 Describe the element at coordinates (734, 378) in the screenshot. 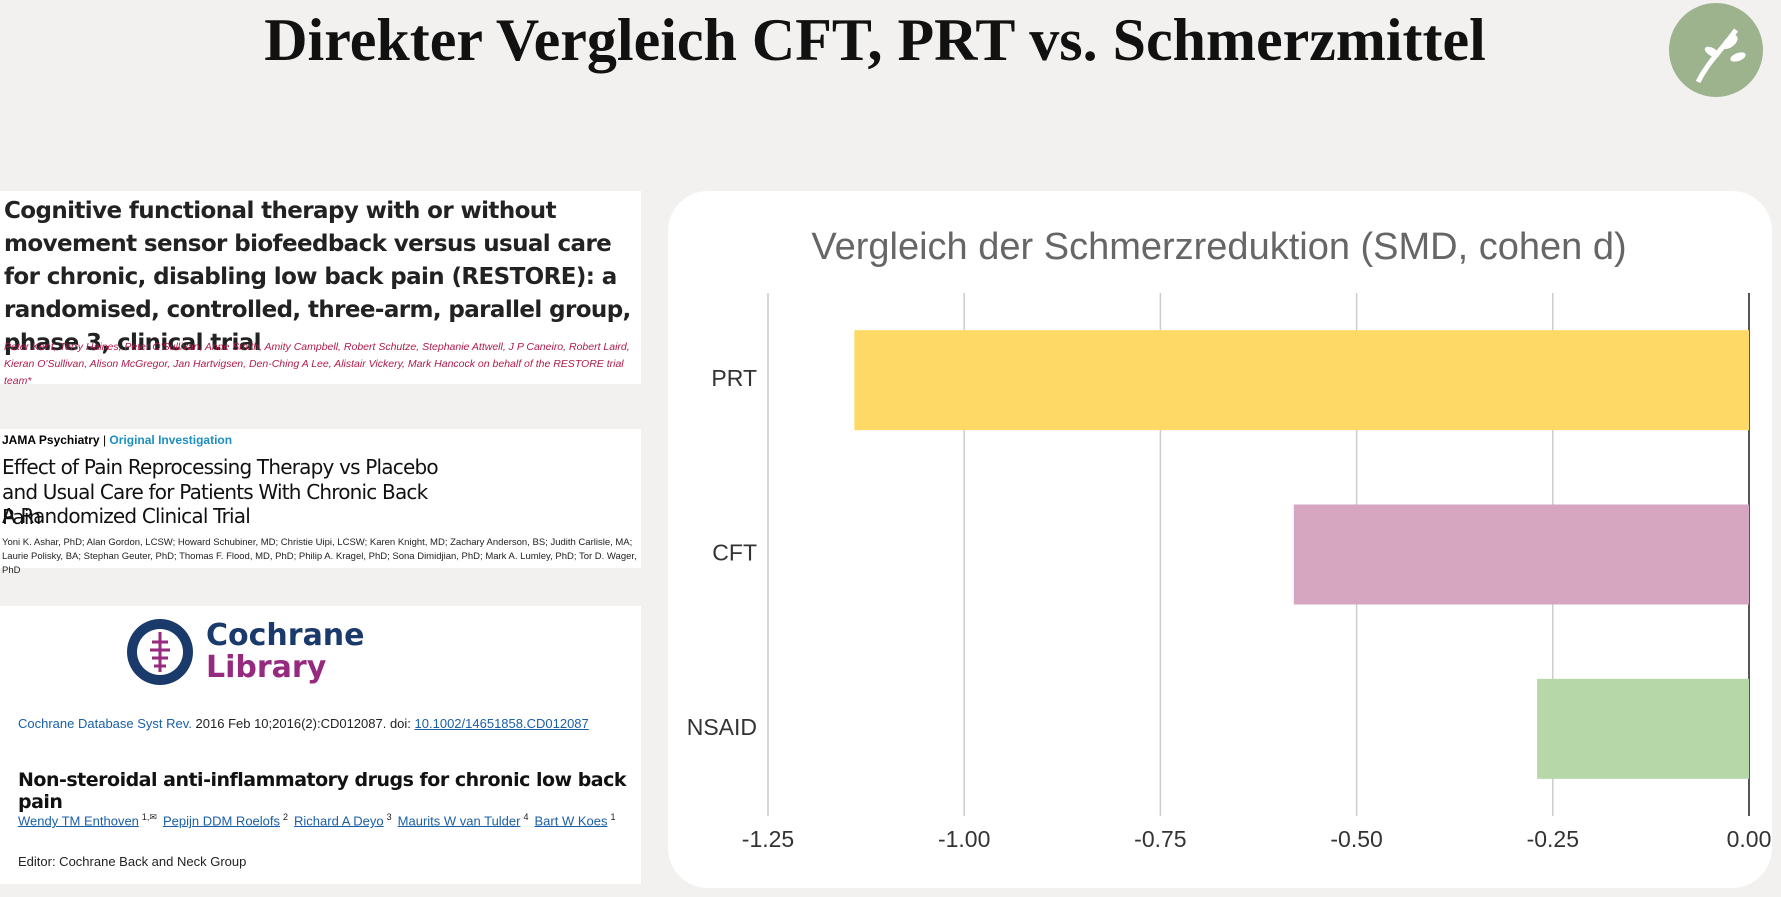

I see `y-tick-label: PRT` at that location.